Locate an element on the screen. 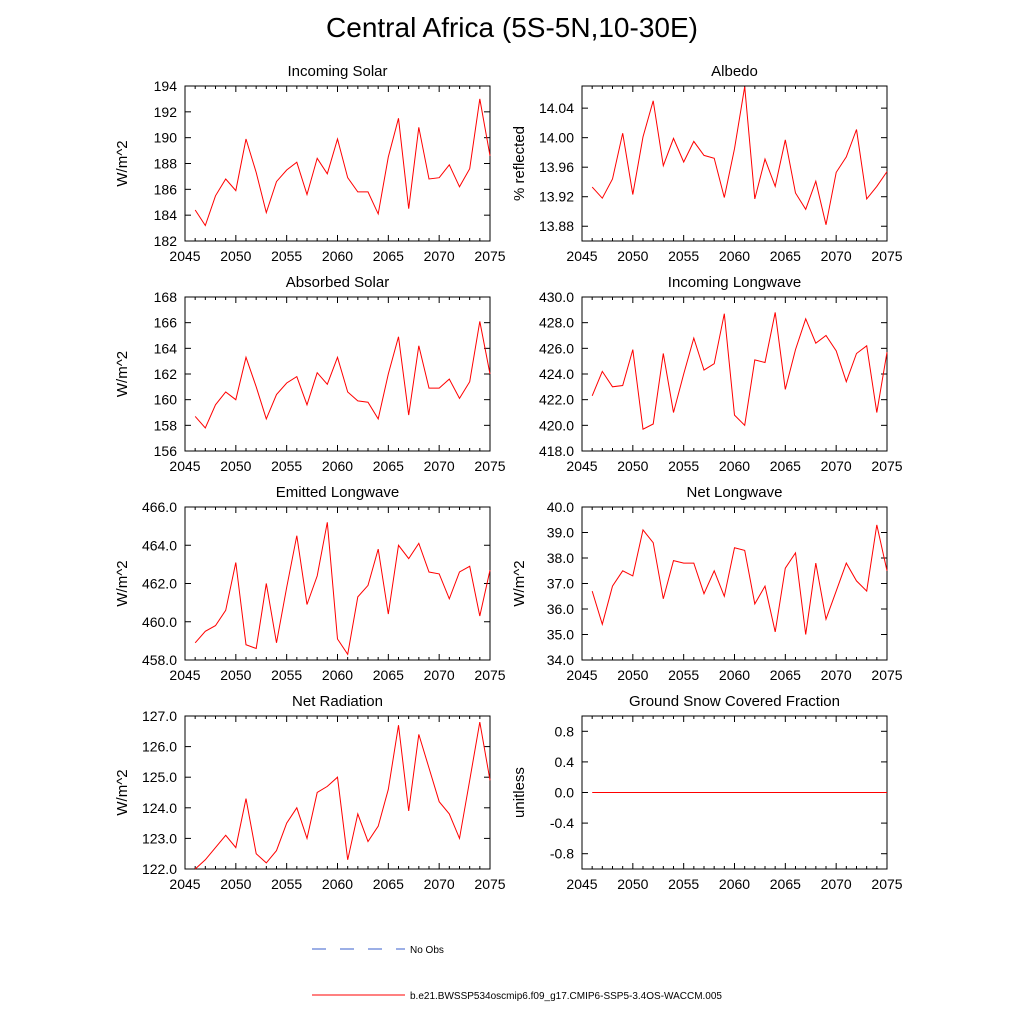  panel-title: Incoming Longwave is located at coordinates (734, 282).